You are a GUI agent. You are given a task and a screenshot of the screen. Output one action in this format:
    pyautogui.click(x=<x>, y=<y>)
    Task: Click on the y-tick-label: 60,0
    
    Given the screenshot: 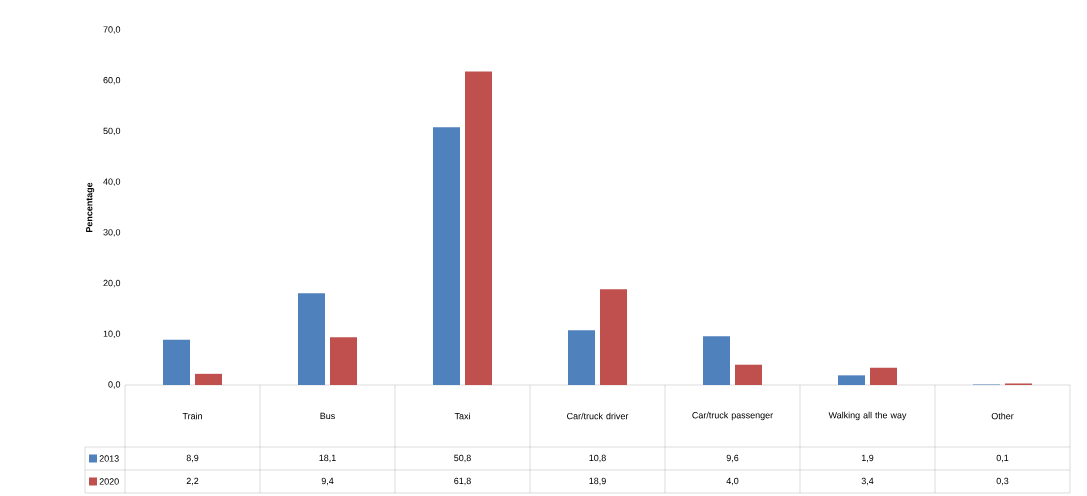 What is the action you would take?
    pyautogui.click(x=112, y=81)
    